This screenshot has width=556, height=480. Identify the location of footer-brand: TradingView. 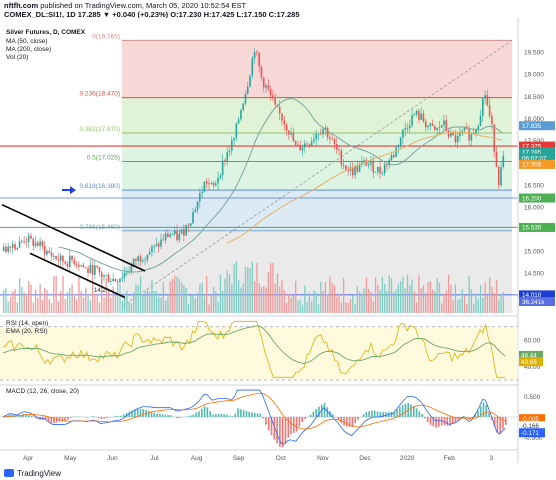
(32, 473).